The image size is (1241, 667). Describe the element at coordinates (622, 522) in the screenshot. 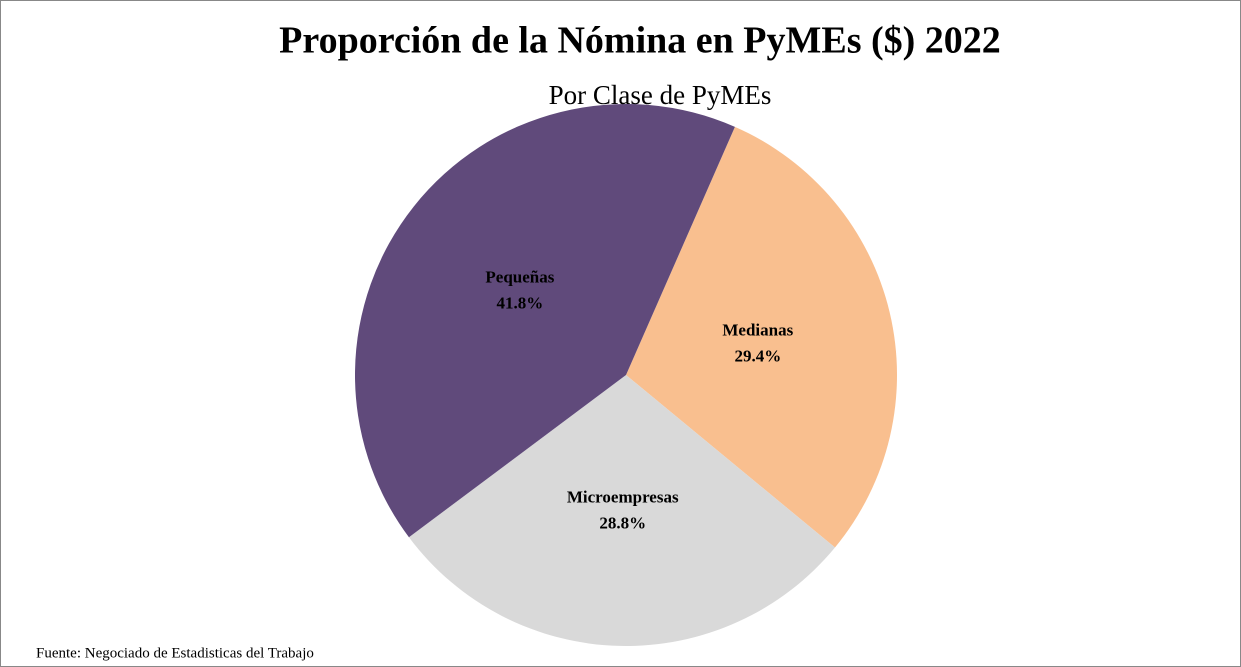

I see `slice-value: 28.8%` at that location.